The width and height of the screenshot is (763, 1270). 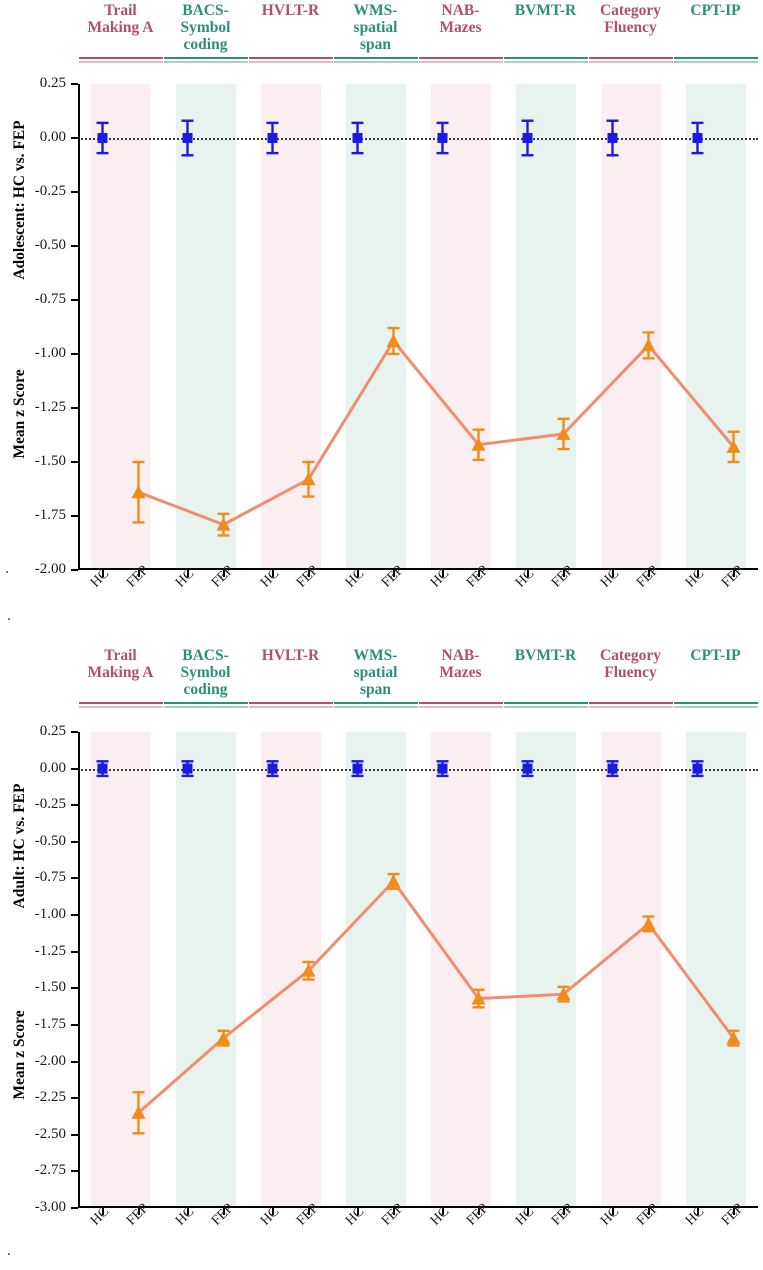 I want to click on y-axis-group-title: Adult: HC vs. FEP, so click(x=19, y=846).